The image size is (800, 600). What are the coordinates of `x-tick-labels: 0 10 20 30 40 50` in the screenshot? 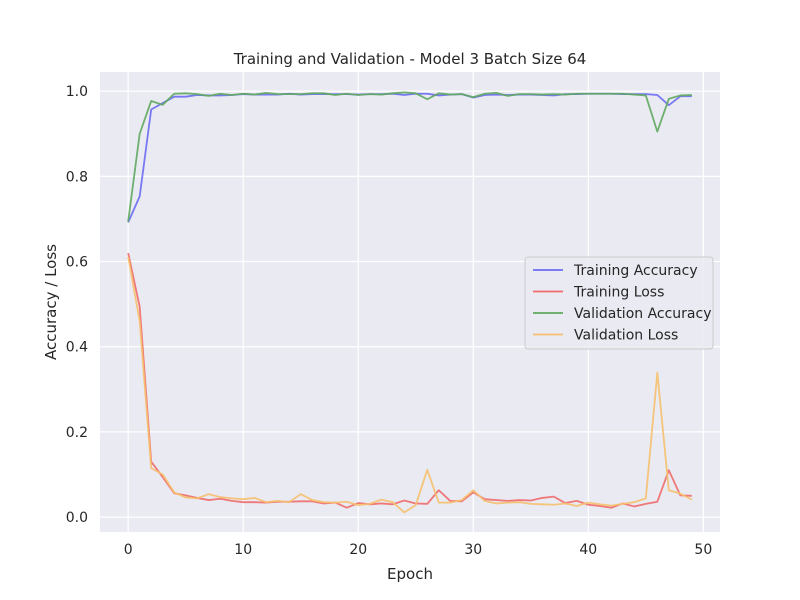 It's located at (418, 550).